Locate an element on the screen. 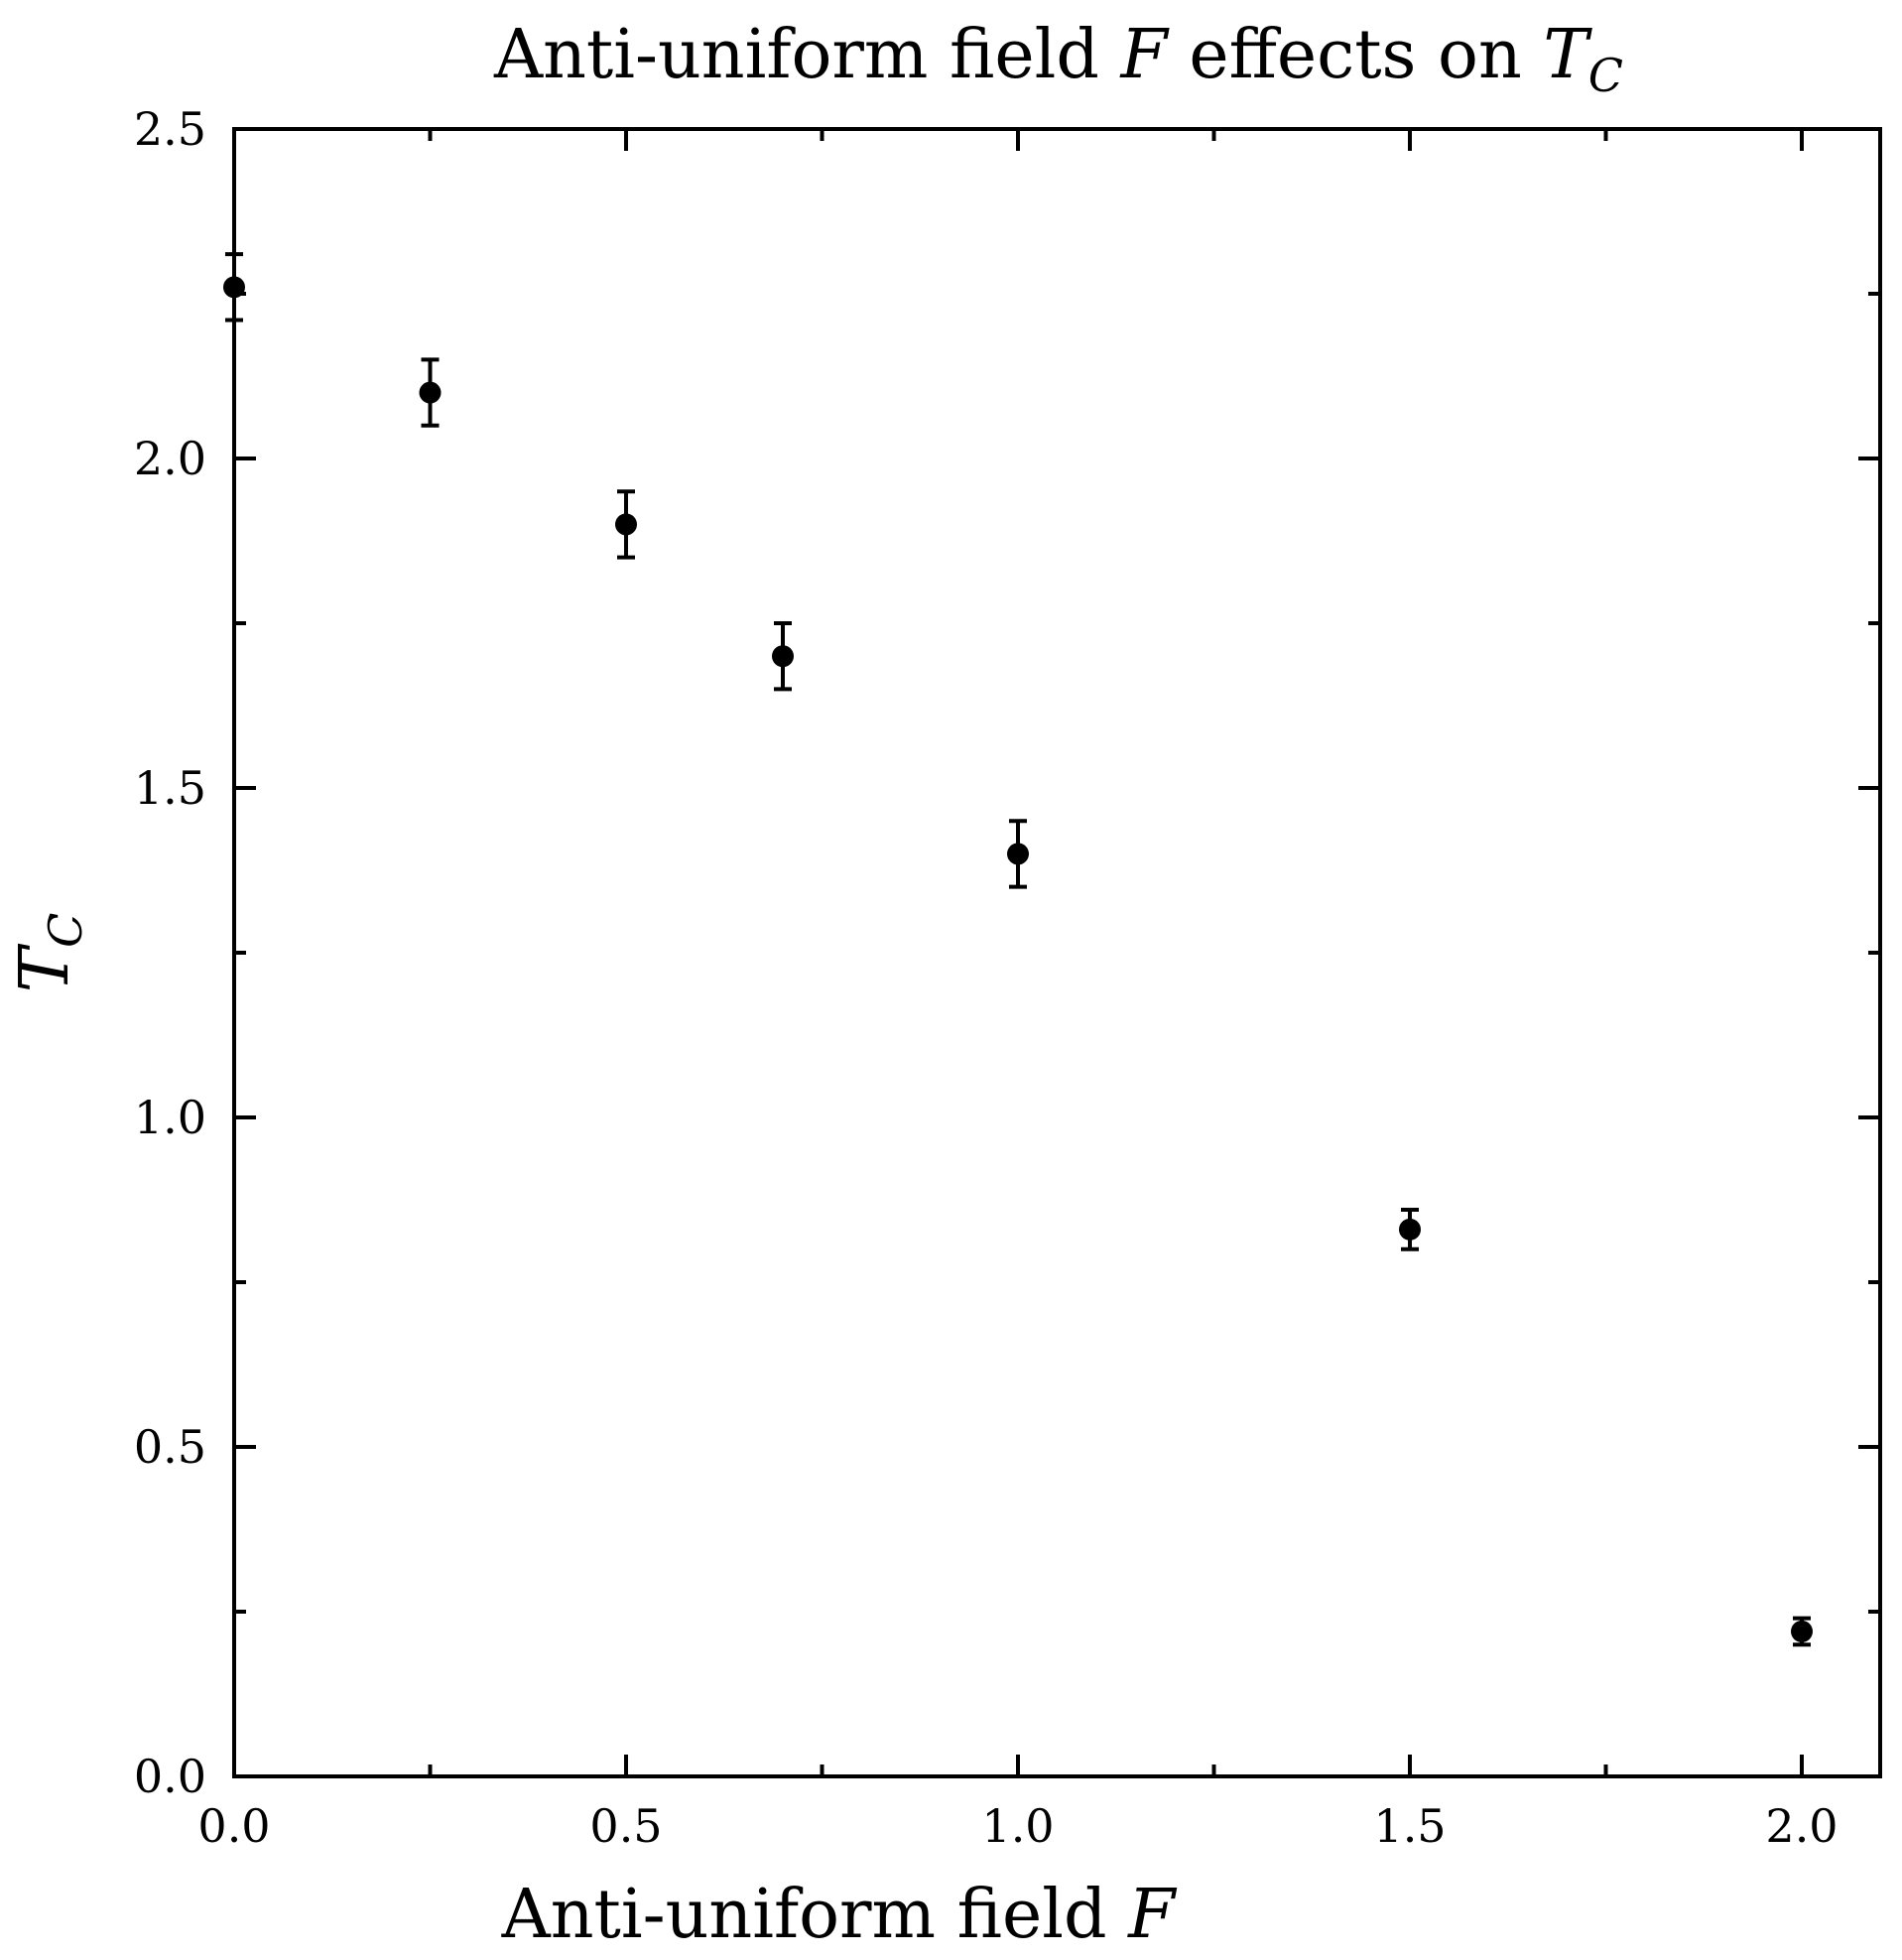 This screenshot has width=1902, height=1960. y-tick-label: 2.5 is located at coordinates (170, 129).